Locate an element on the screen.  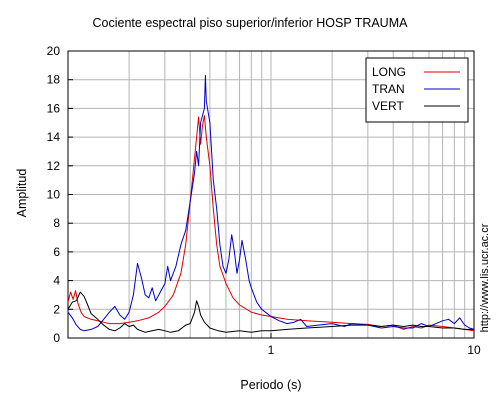
y-tick-label-4: 8 is located at coordinates (56, 223).